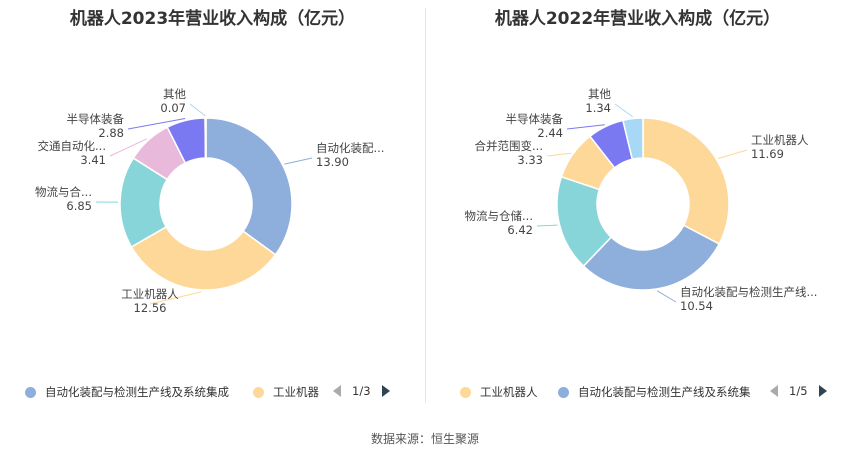 The image size is (850, 458). What do you see at coordinates (173, 108) in the screenshot?
I see `slice-value: 0.07` at bounding box center [173, 108].